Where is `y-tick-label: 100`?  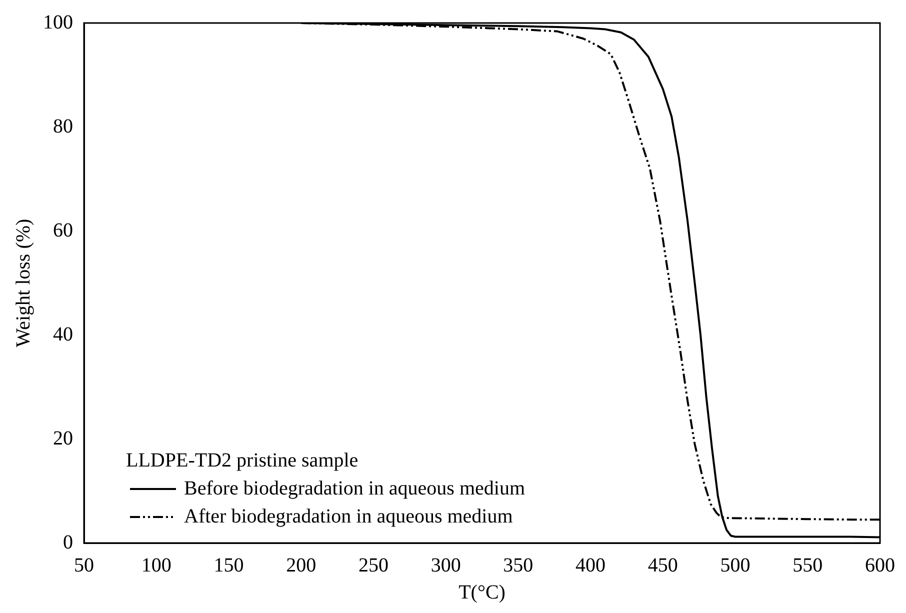
y-tick-label: 100 is located at coordinates (58, 22).